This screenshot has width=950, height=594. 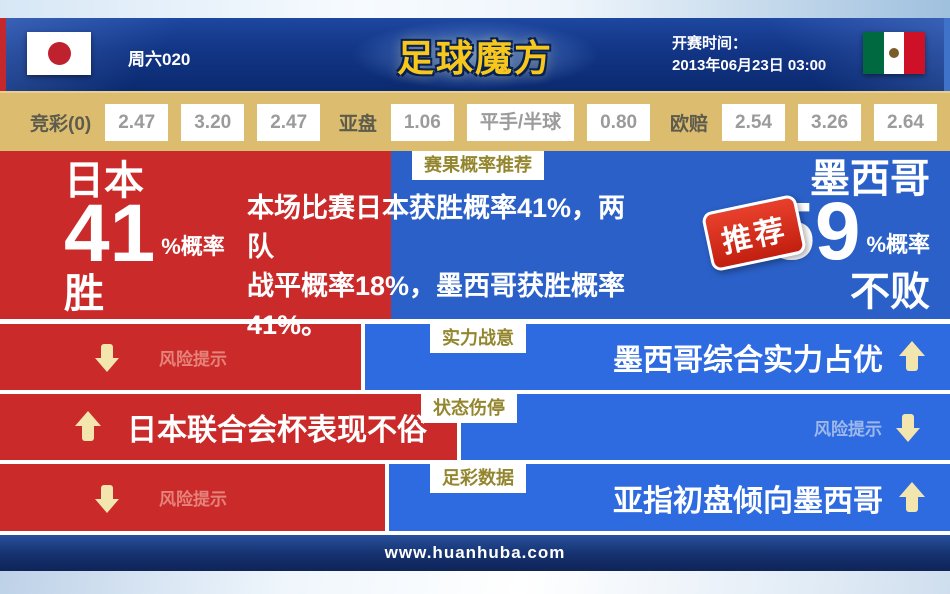 I want to click on jingcai-draw-odds: 3.20, so click(x=213, y=122).